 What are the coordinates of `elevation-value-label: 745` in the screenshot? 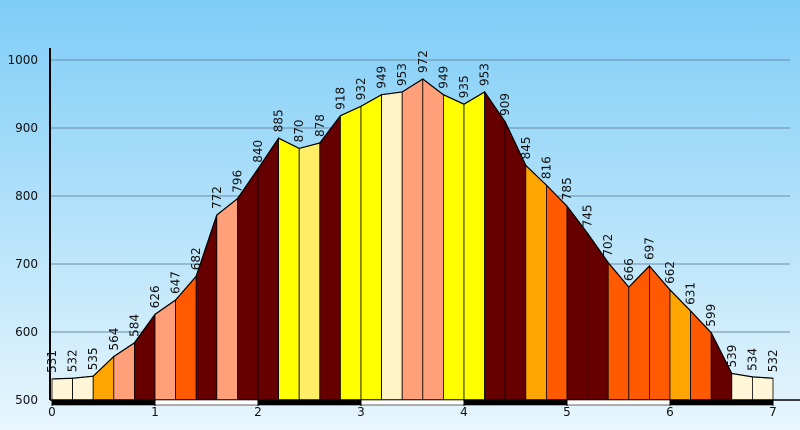 It's located at (588, 215).